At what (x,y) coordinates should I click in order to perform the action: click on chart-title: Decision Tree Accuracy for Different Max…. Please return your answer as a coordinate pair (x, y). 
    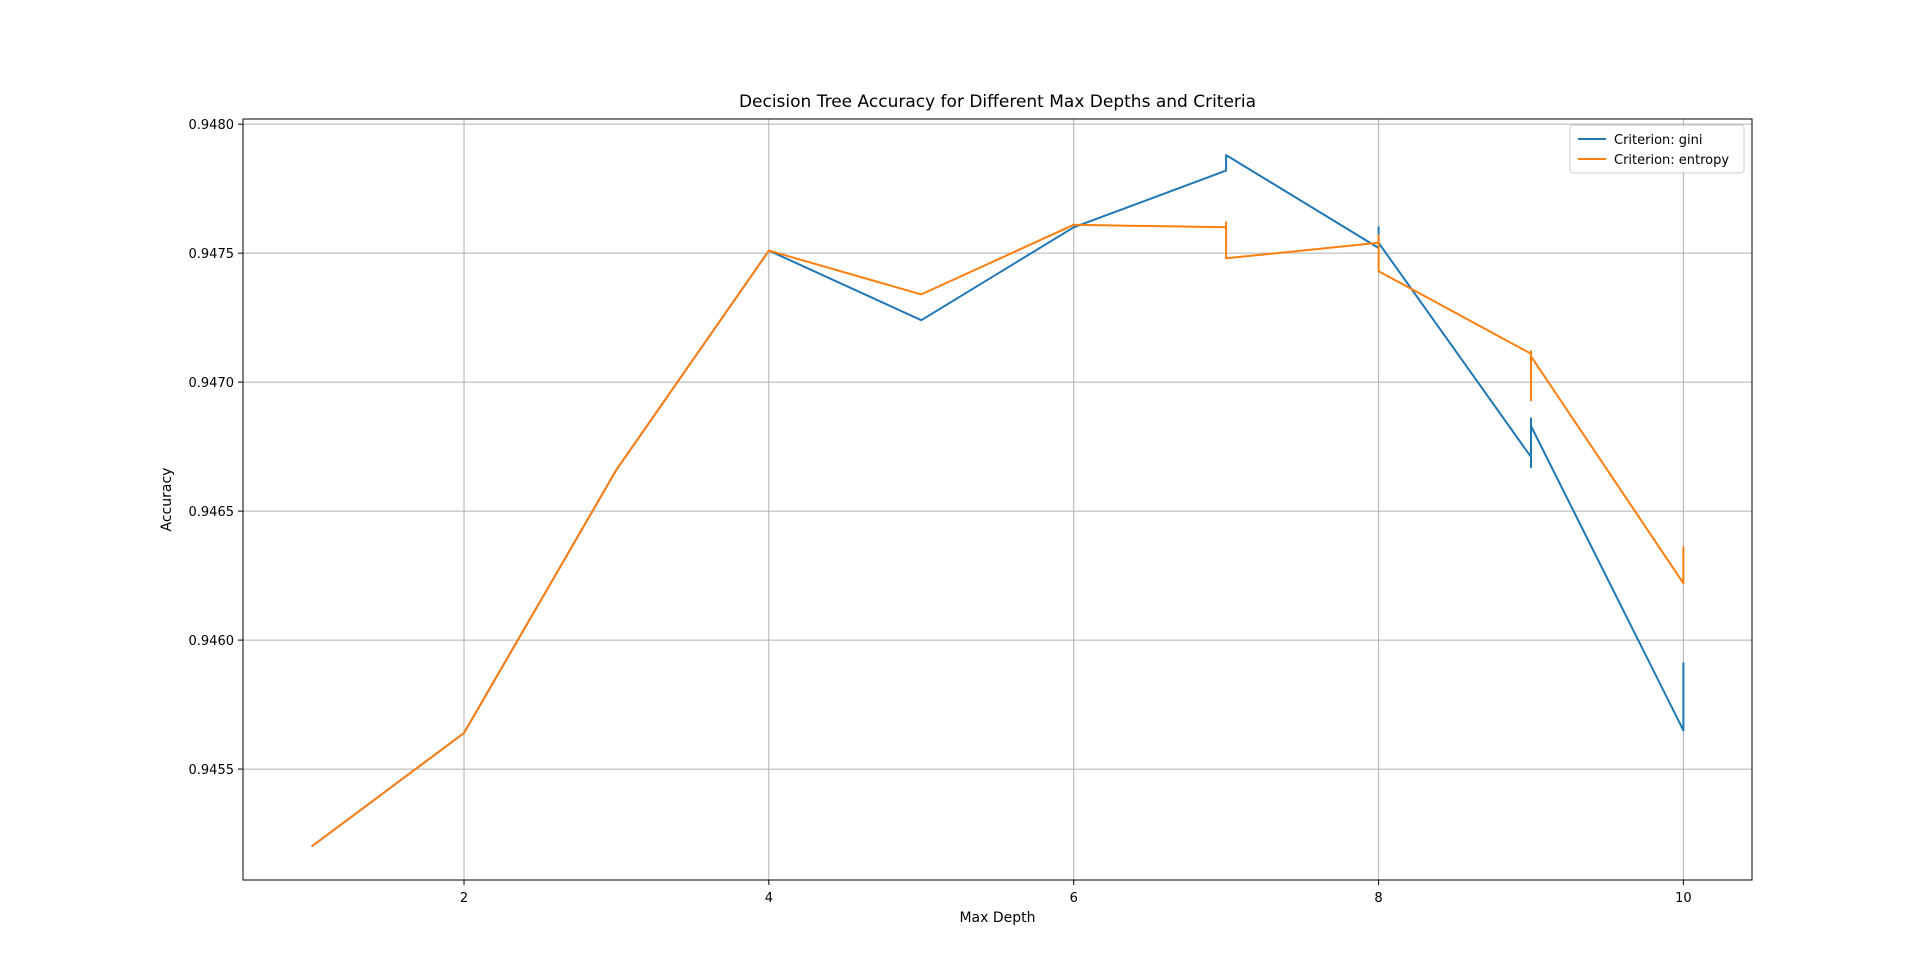
    Looking at the image, I should click on (997, 102).